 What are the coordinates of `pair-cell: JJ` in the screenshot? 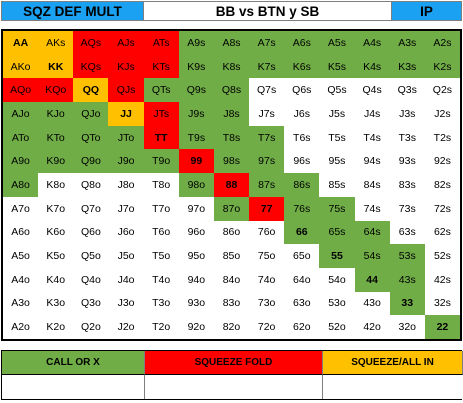 It's located at (126, 114).